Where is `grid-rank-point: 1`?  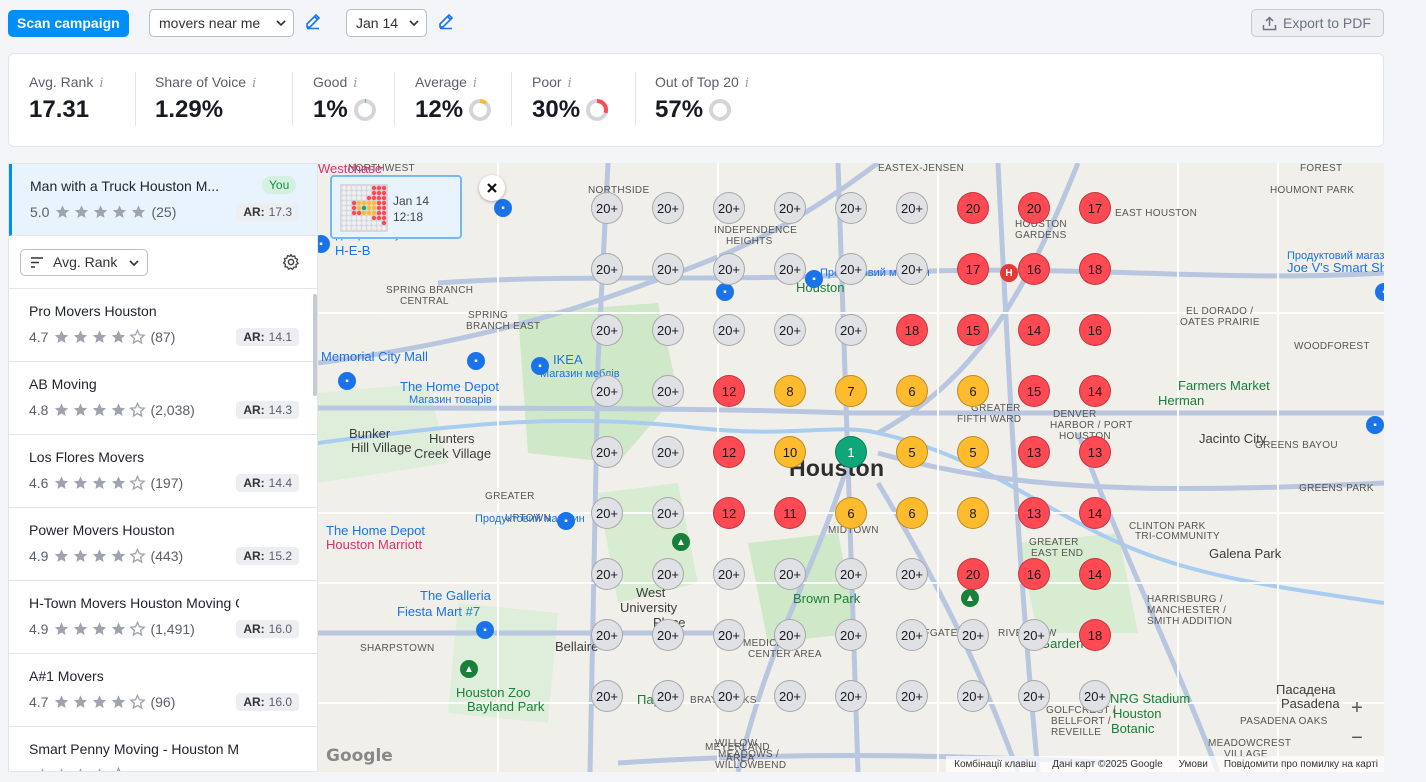
grid-rank-point: 1 is located at coordinates (851, 452).